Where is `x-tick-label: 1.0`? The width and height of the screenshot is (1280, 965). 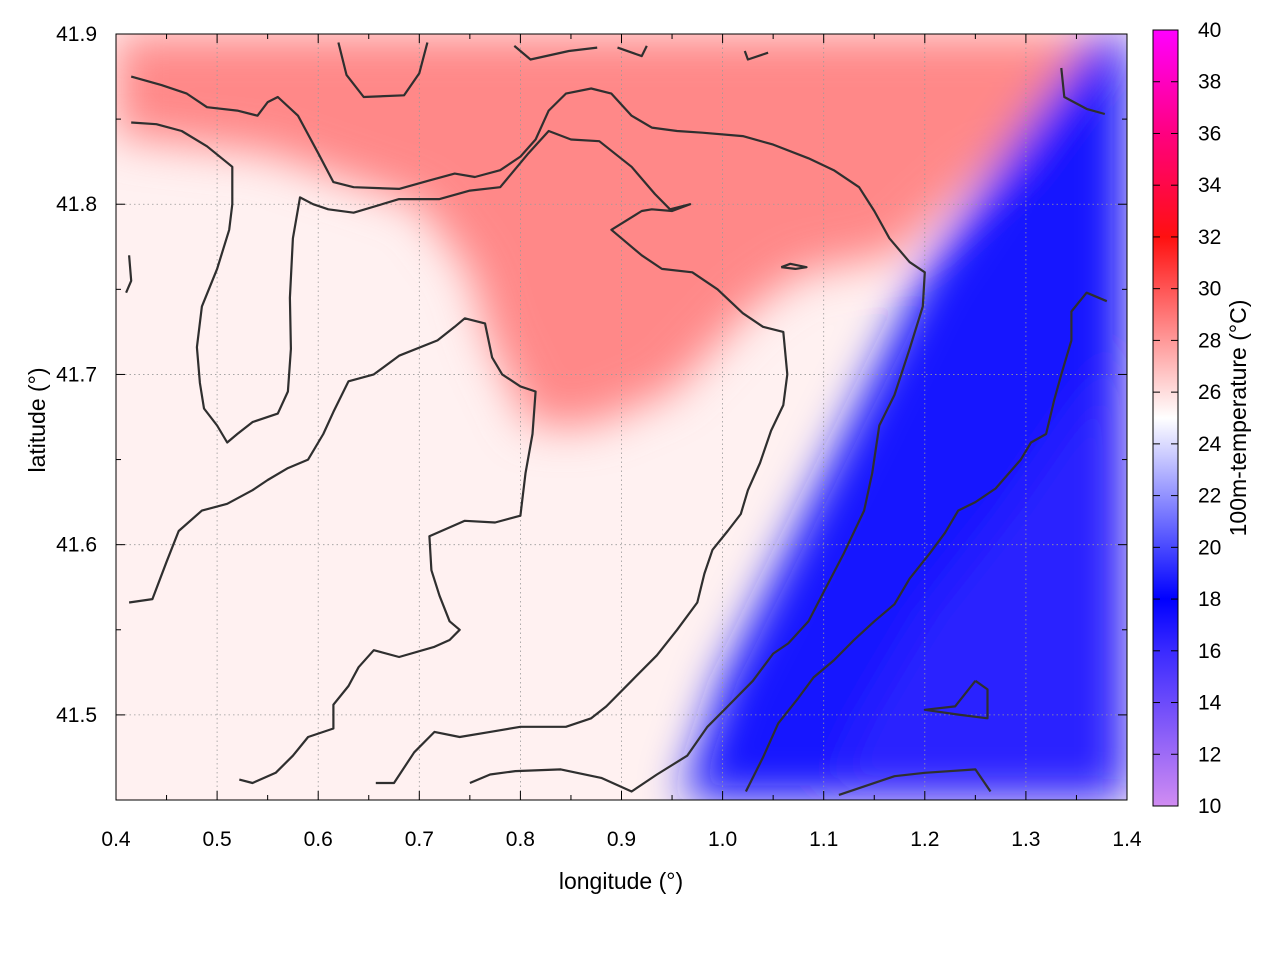 x-tick-label: 1.0 is located at coordinates (722, 839).